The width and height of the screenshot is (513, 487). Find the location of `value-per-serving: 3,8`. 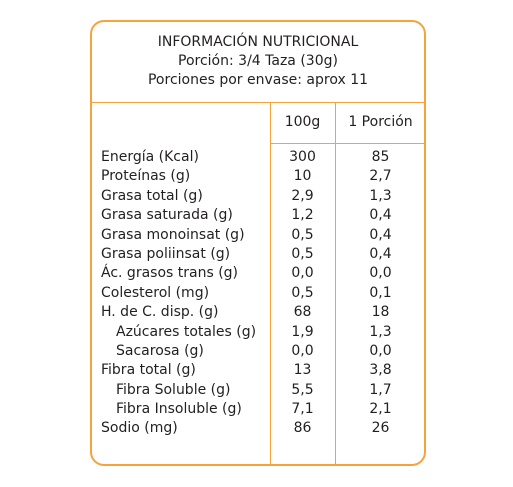

value-per-serving: 3,8 is located at coordinates (380, 370).